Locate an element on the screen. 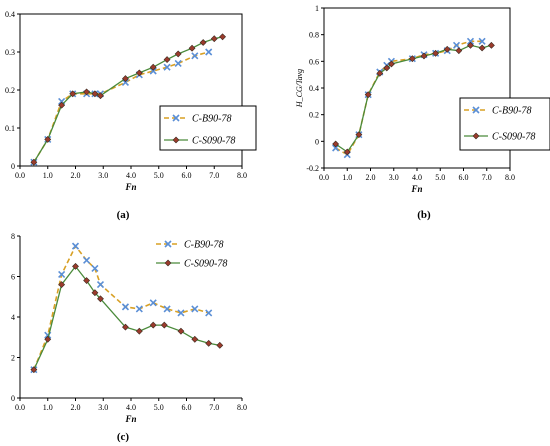 Image resolution: width=550 pixels, height=446 pixels. y-tick-label: 0.8 is located at coordinates (314, 35).